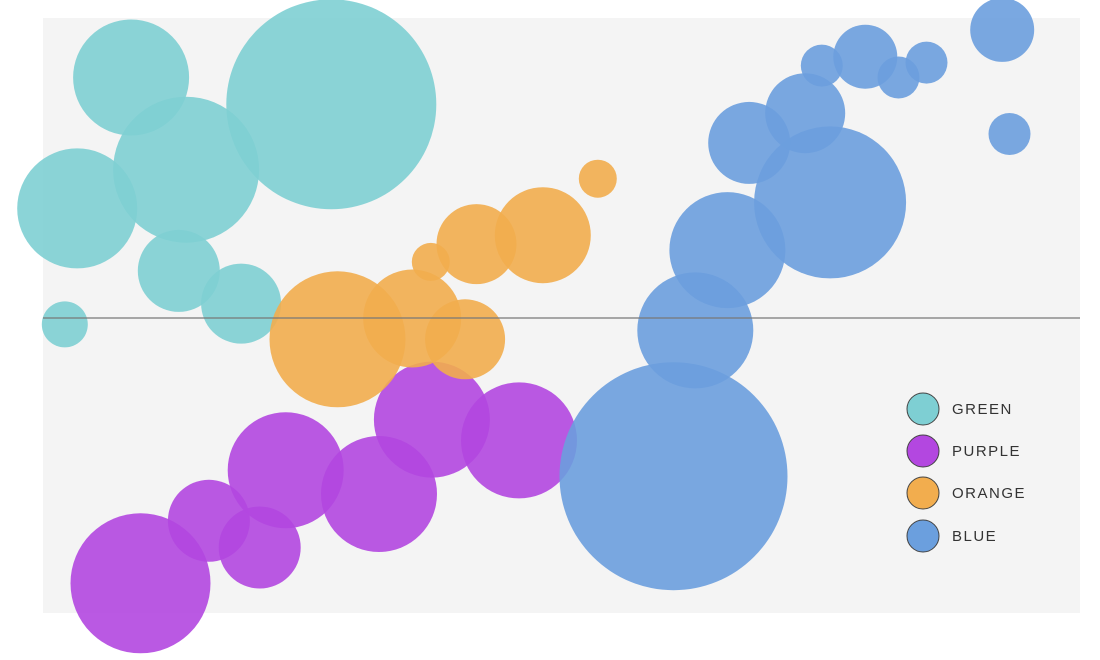 This screenshot has width=1100, height=660. I want to click on legend-label-blue: BLUE, so click(974, 536).